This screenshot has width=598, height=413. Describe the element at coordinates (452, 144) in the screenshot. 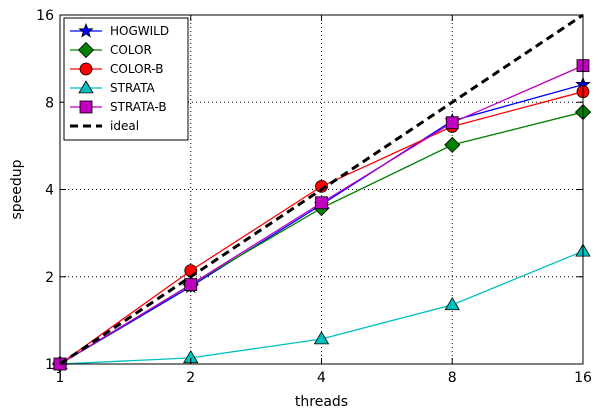

I see `data-point-color` at that location.